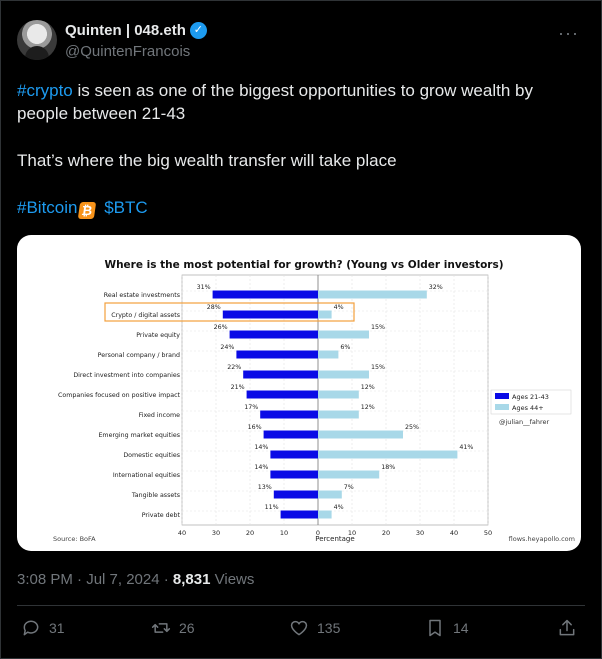 Image resolution: width=602 pixels, height=659 pixels. I want to click on heart-icon, so click(299, 628).